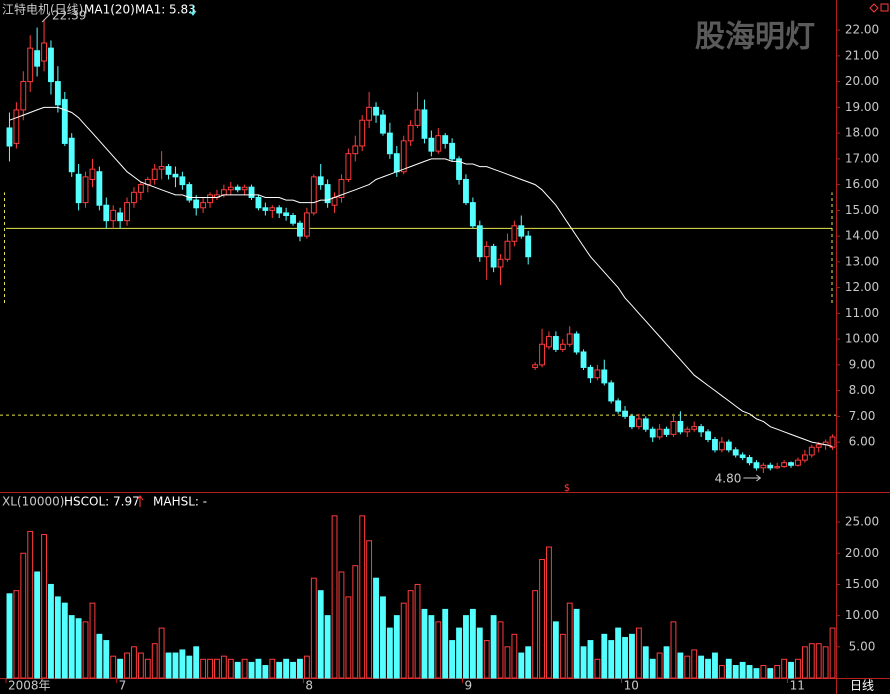 This screenshot has width=890, height=694. Describe the element at coordinates (862, 339) in the screenshot. I see `y-tick-label: 10.00` at that location.